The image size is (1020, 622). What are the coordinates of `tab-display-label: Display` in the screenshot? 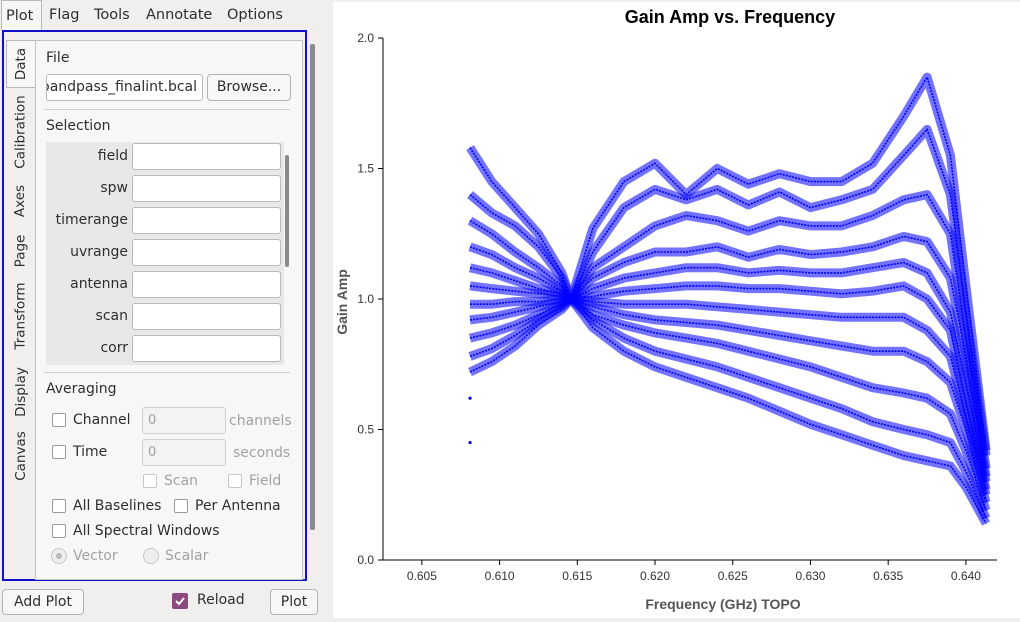 It's located at (20, 392).